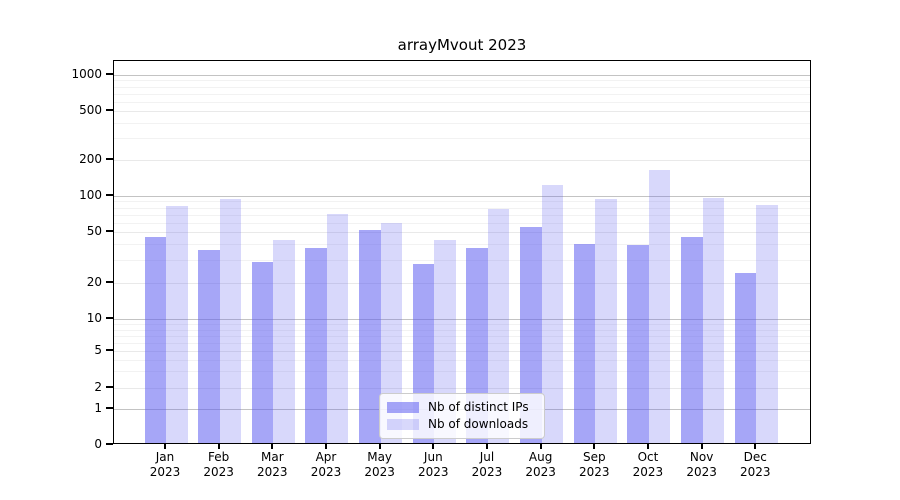 The image size is (900, 500). I want to click on legend-label-downloads: Nb of downloads, so click(478, 424).